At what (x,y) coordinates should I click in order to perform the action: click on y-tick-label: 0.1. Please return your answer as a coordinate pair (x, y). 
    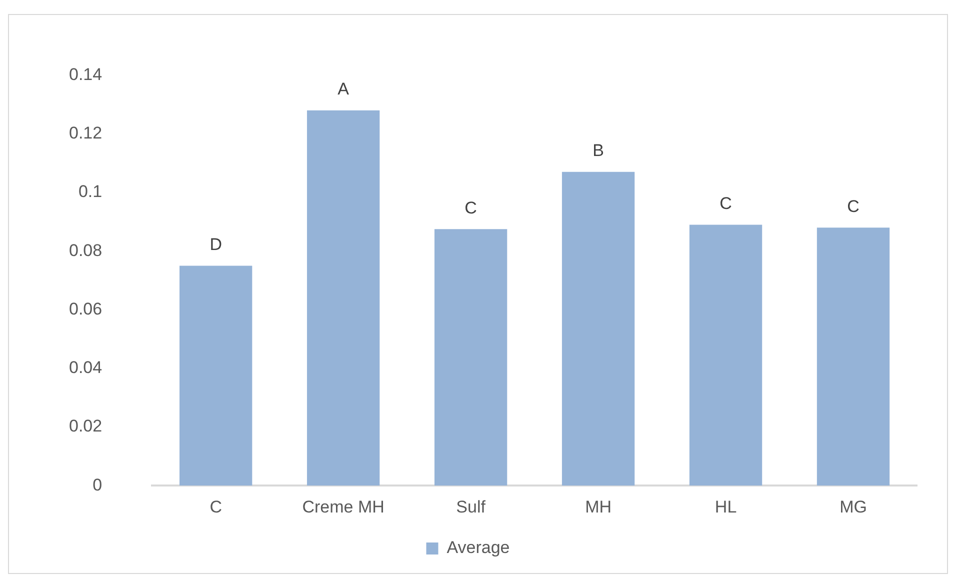
    Looking at the image, I should click on (90, 192).